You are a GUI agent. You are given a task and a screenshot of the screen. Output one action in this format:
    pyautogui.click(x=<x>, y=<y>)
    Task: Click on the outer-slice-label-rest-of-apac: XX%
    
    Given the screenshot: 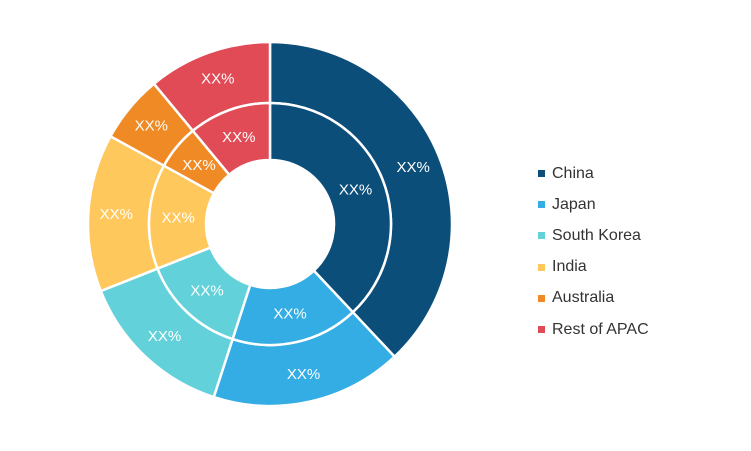 What is the action you would take?
    pyautogui.click(x=217, y=79)
    